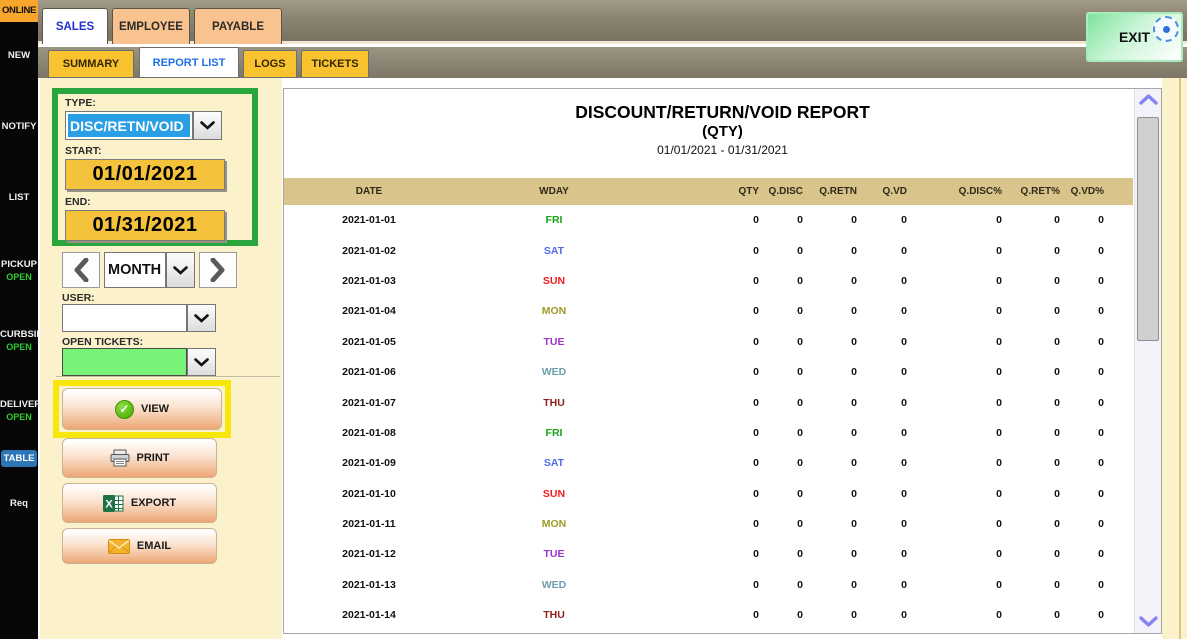 Image resolution: width=1187 pixels, height=639 pixels. I want to click on tab-report-list: REPORT LIST, so click(189, 62).